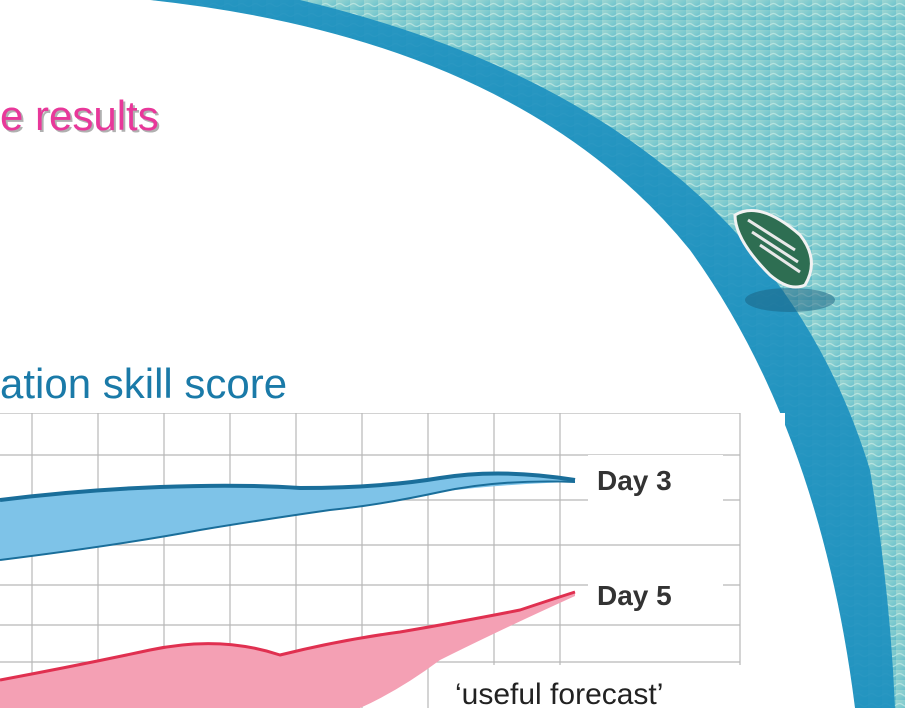 This screenshot has height=708, width=905. What do you see at coordinates (634, 480) in the screenshot?
I see `label-day3: Day 3` at bounding box center [634, 480].